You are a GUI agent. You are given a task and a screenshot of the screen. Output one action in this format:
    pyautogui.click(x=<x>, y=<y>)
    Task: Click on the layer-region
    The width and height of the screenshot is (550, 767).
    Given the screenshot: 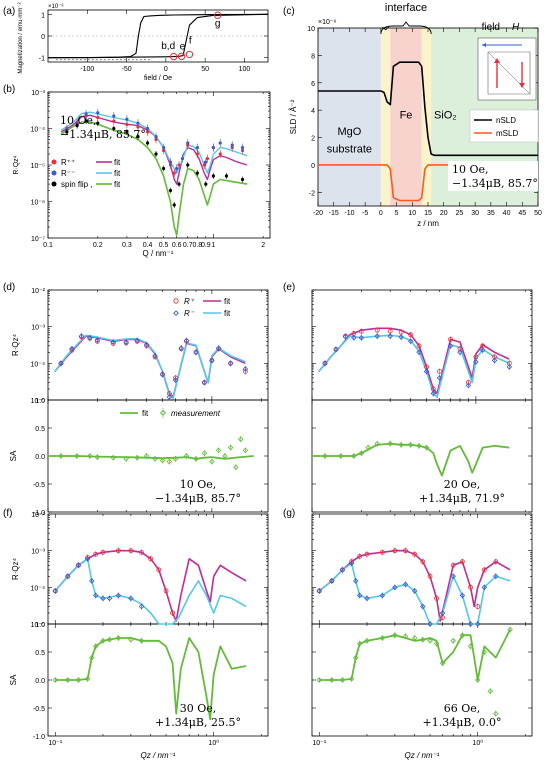 What is the action you would take?
    pyautogui.click(x=385, y=117)
    